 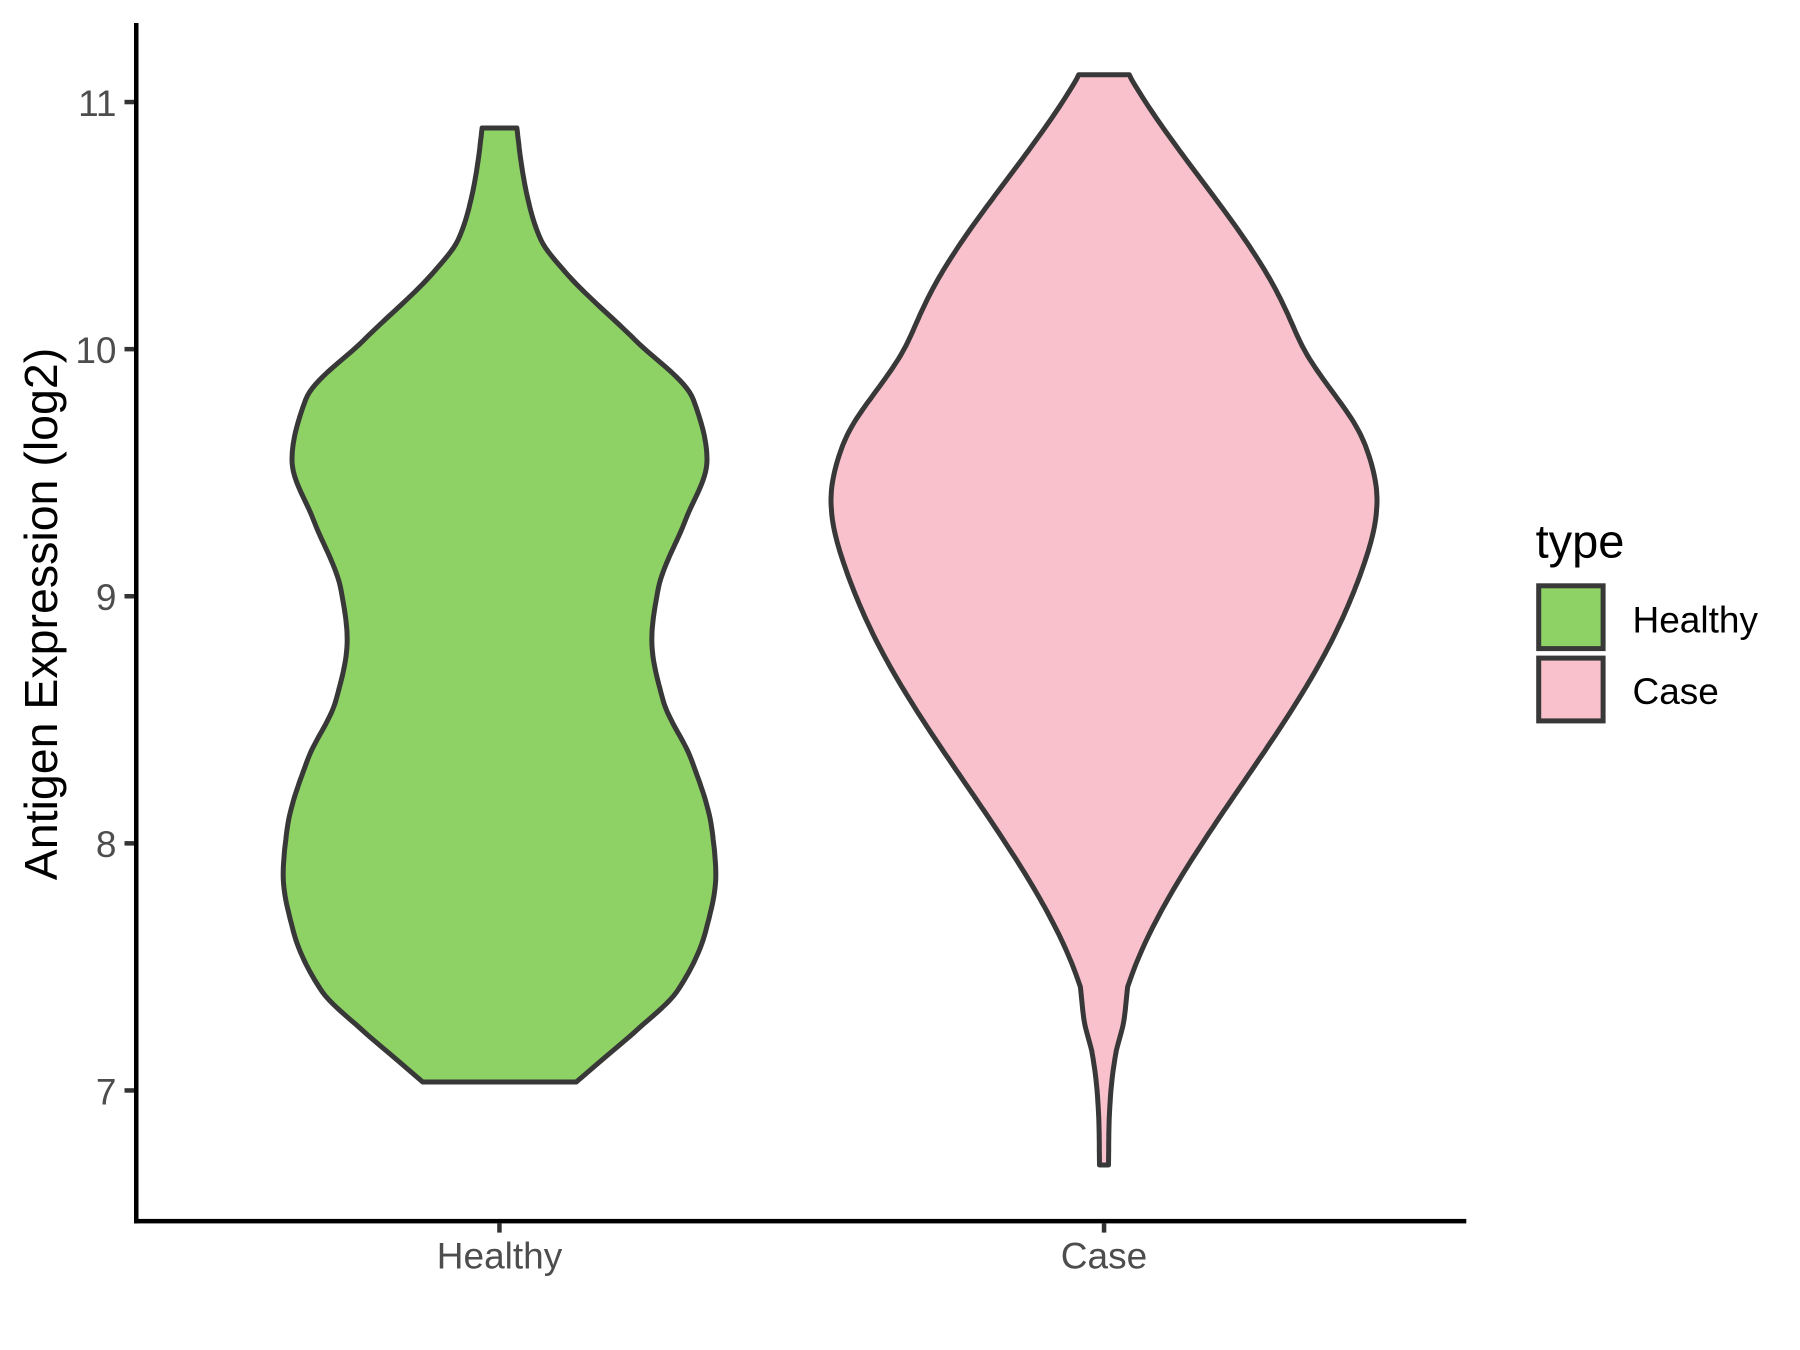 I want to click on svg-text: Antigen Expression (log2), so click(x=41, y=614).